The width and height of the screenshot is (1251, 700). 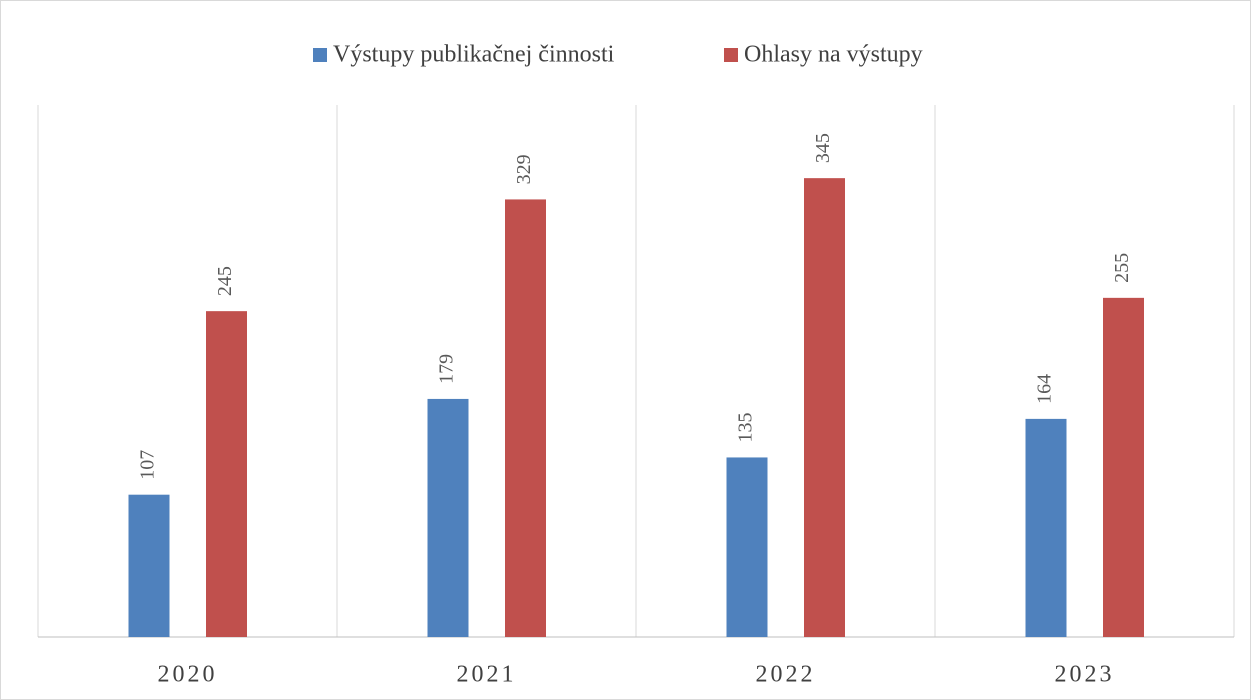 I want to click on data-label: 135, so click(x=746, y=427).